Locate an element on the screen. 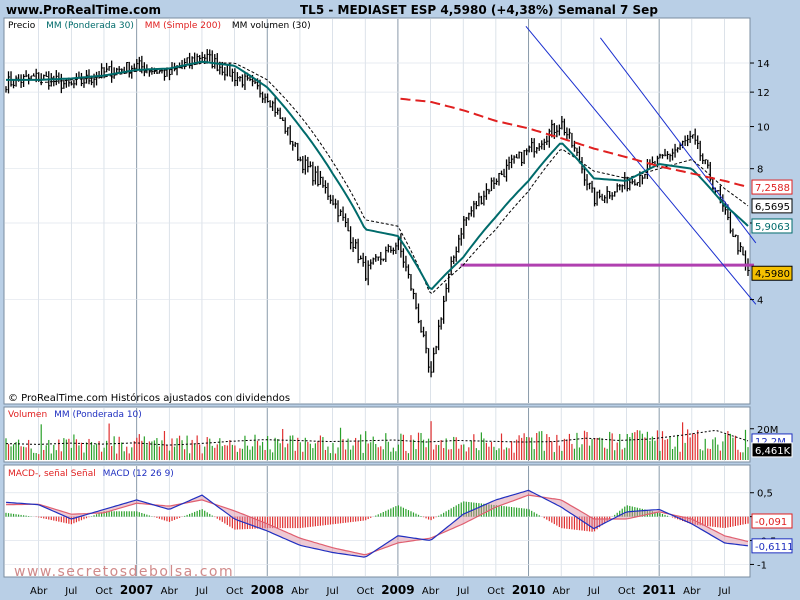 Image resolution: width=800 pixels, height=600 pixels. y-tick-label: -1 is located at coordinates (762, 565).